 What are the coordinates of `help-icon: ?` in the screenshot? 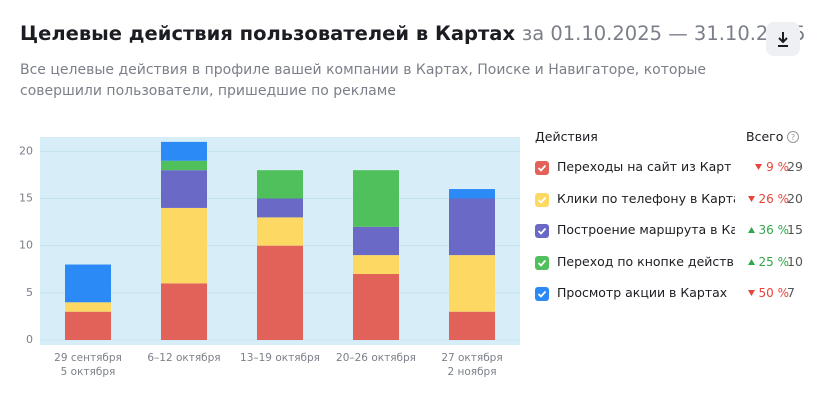 It's located at (793, 137).